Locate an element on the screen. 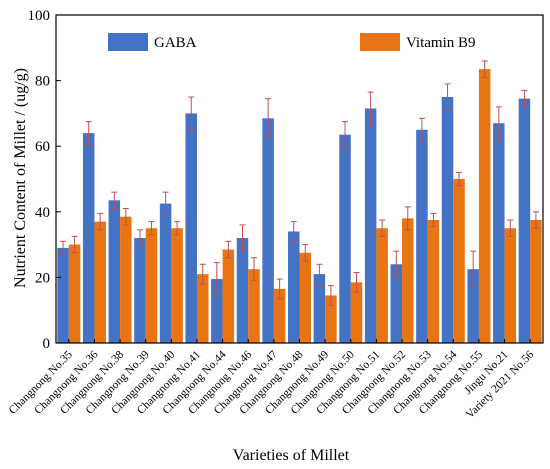 This screenshot has width=550, height=469. legend-label-vitamin-b9: Vitamin B9 is located at coordinates (441, 43).